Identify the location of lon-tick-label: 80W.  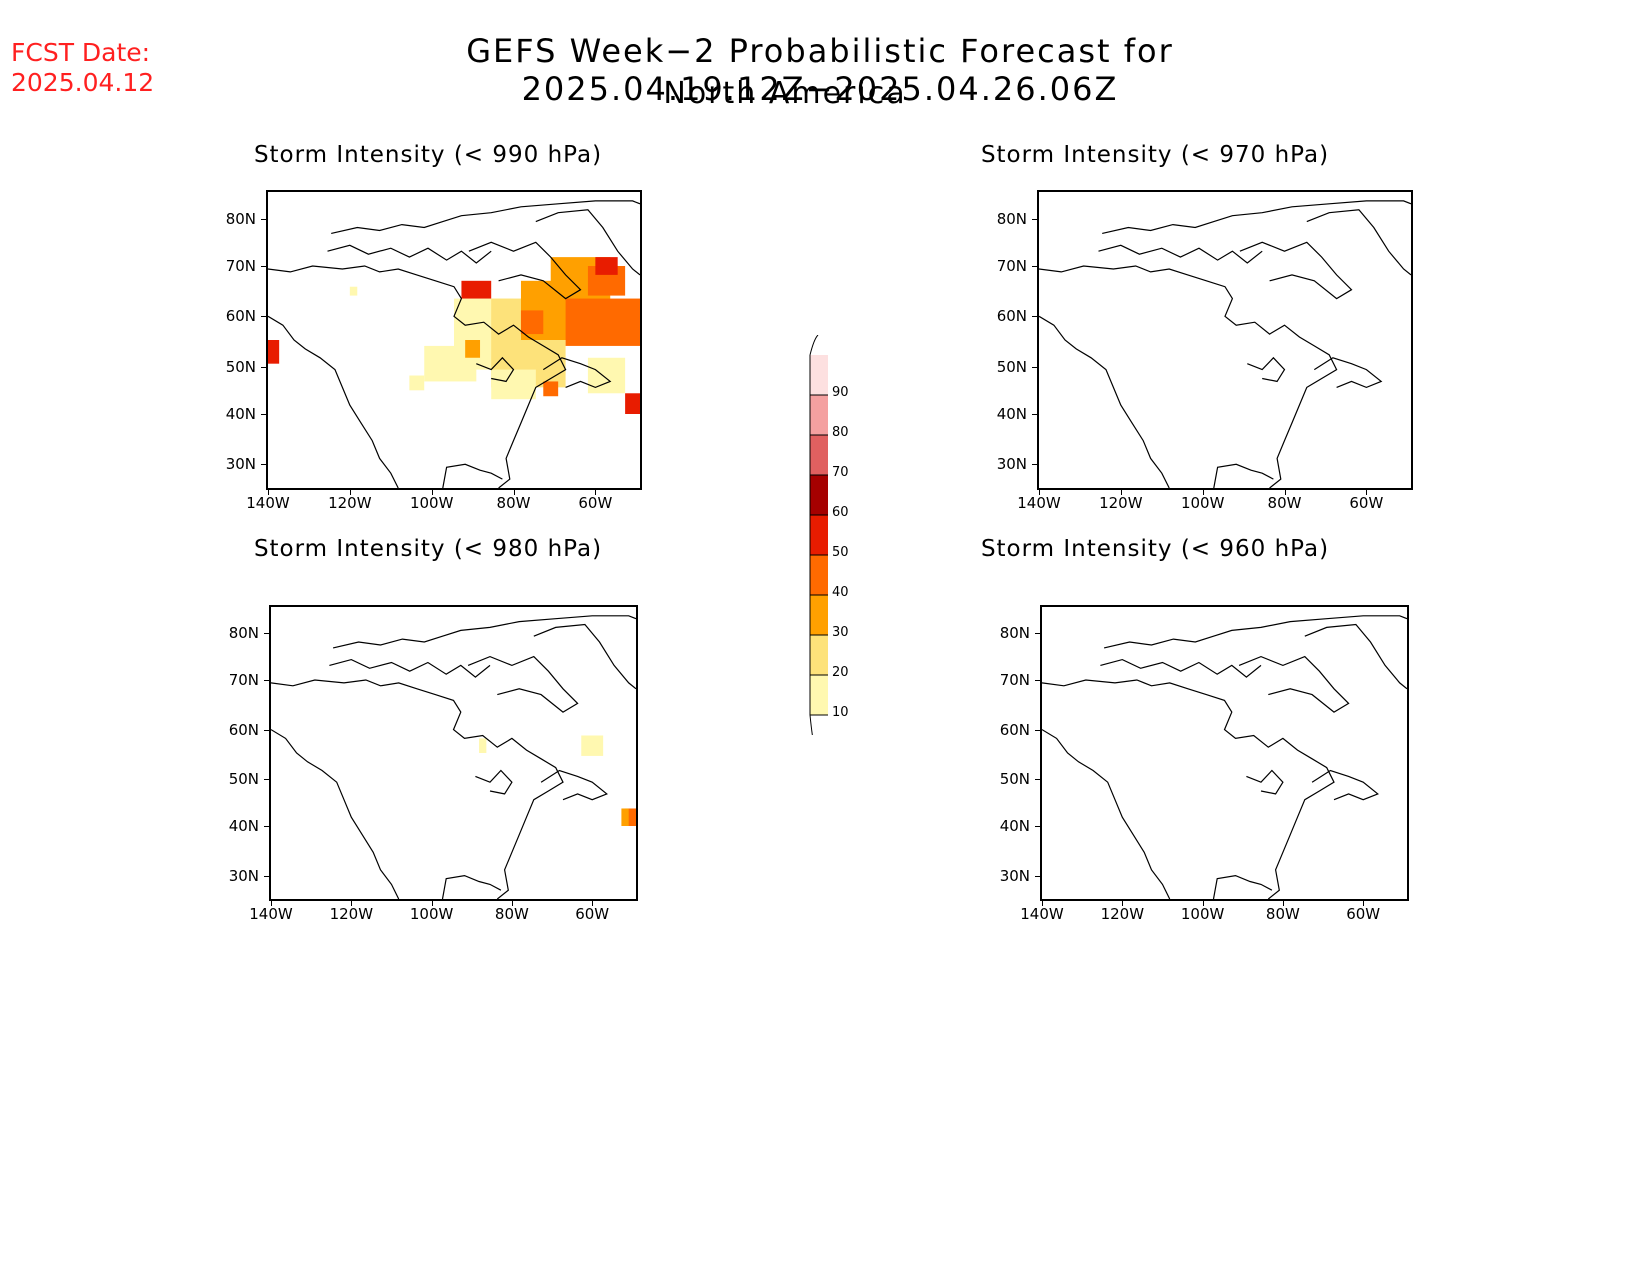
(511, 914).